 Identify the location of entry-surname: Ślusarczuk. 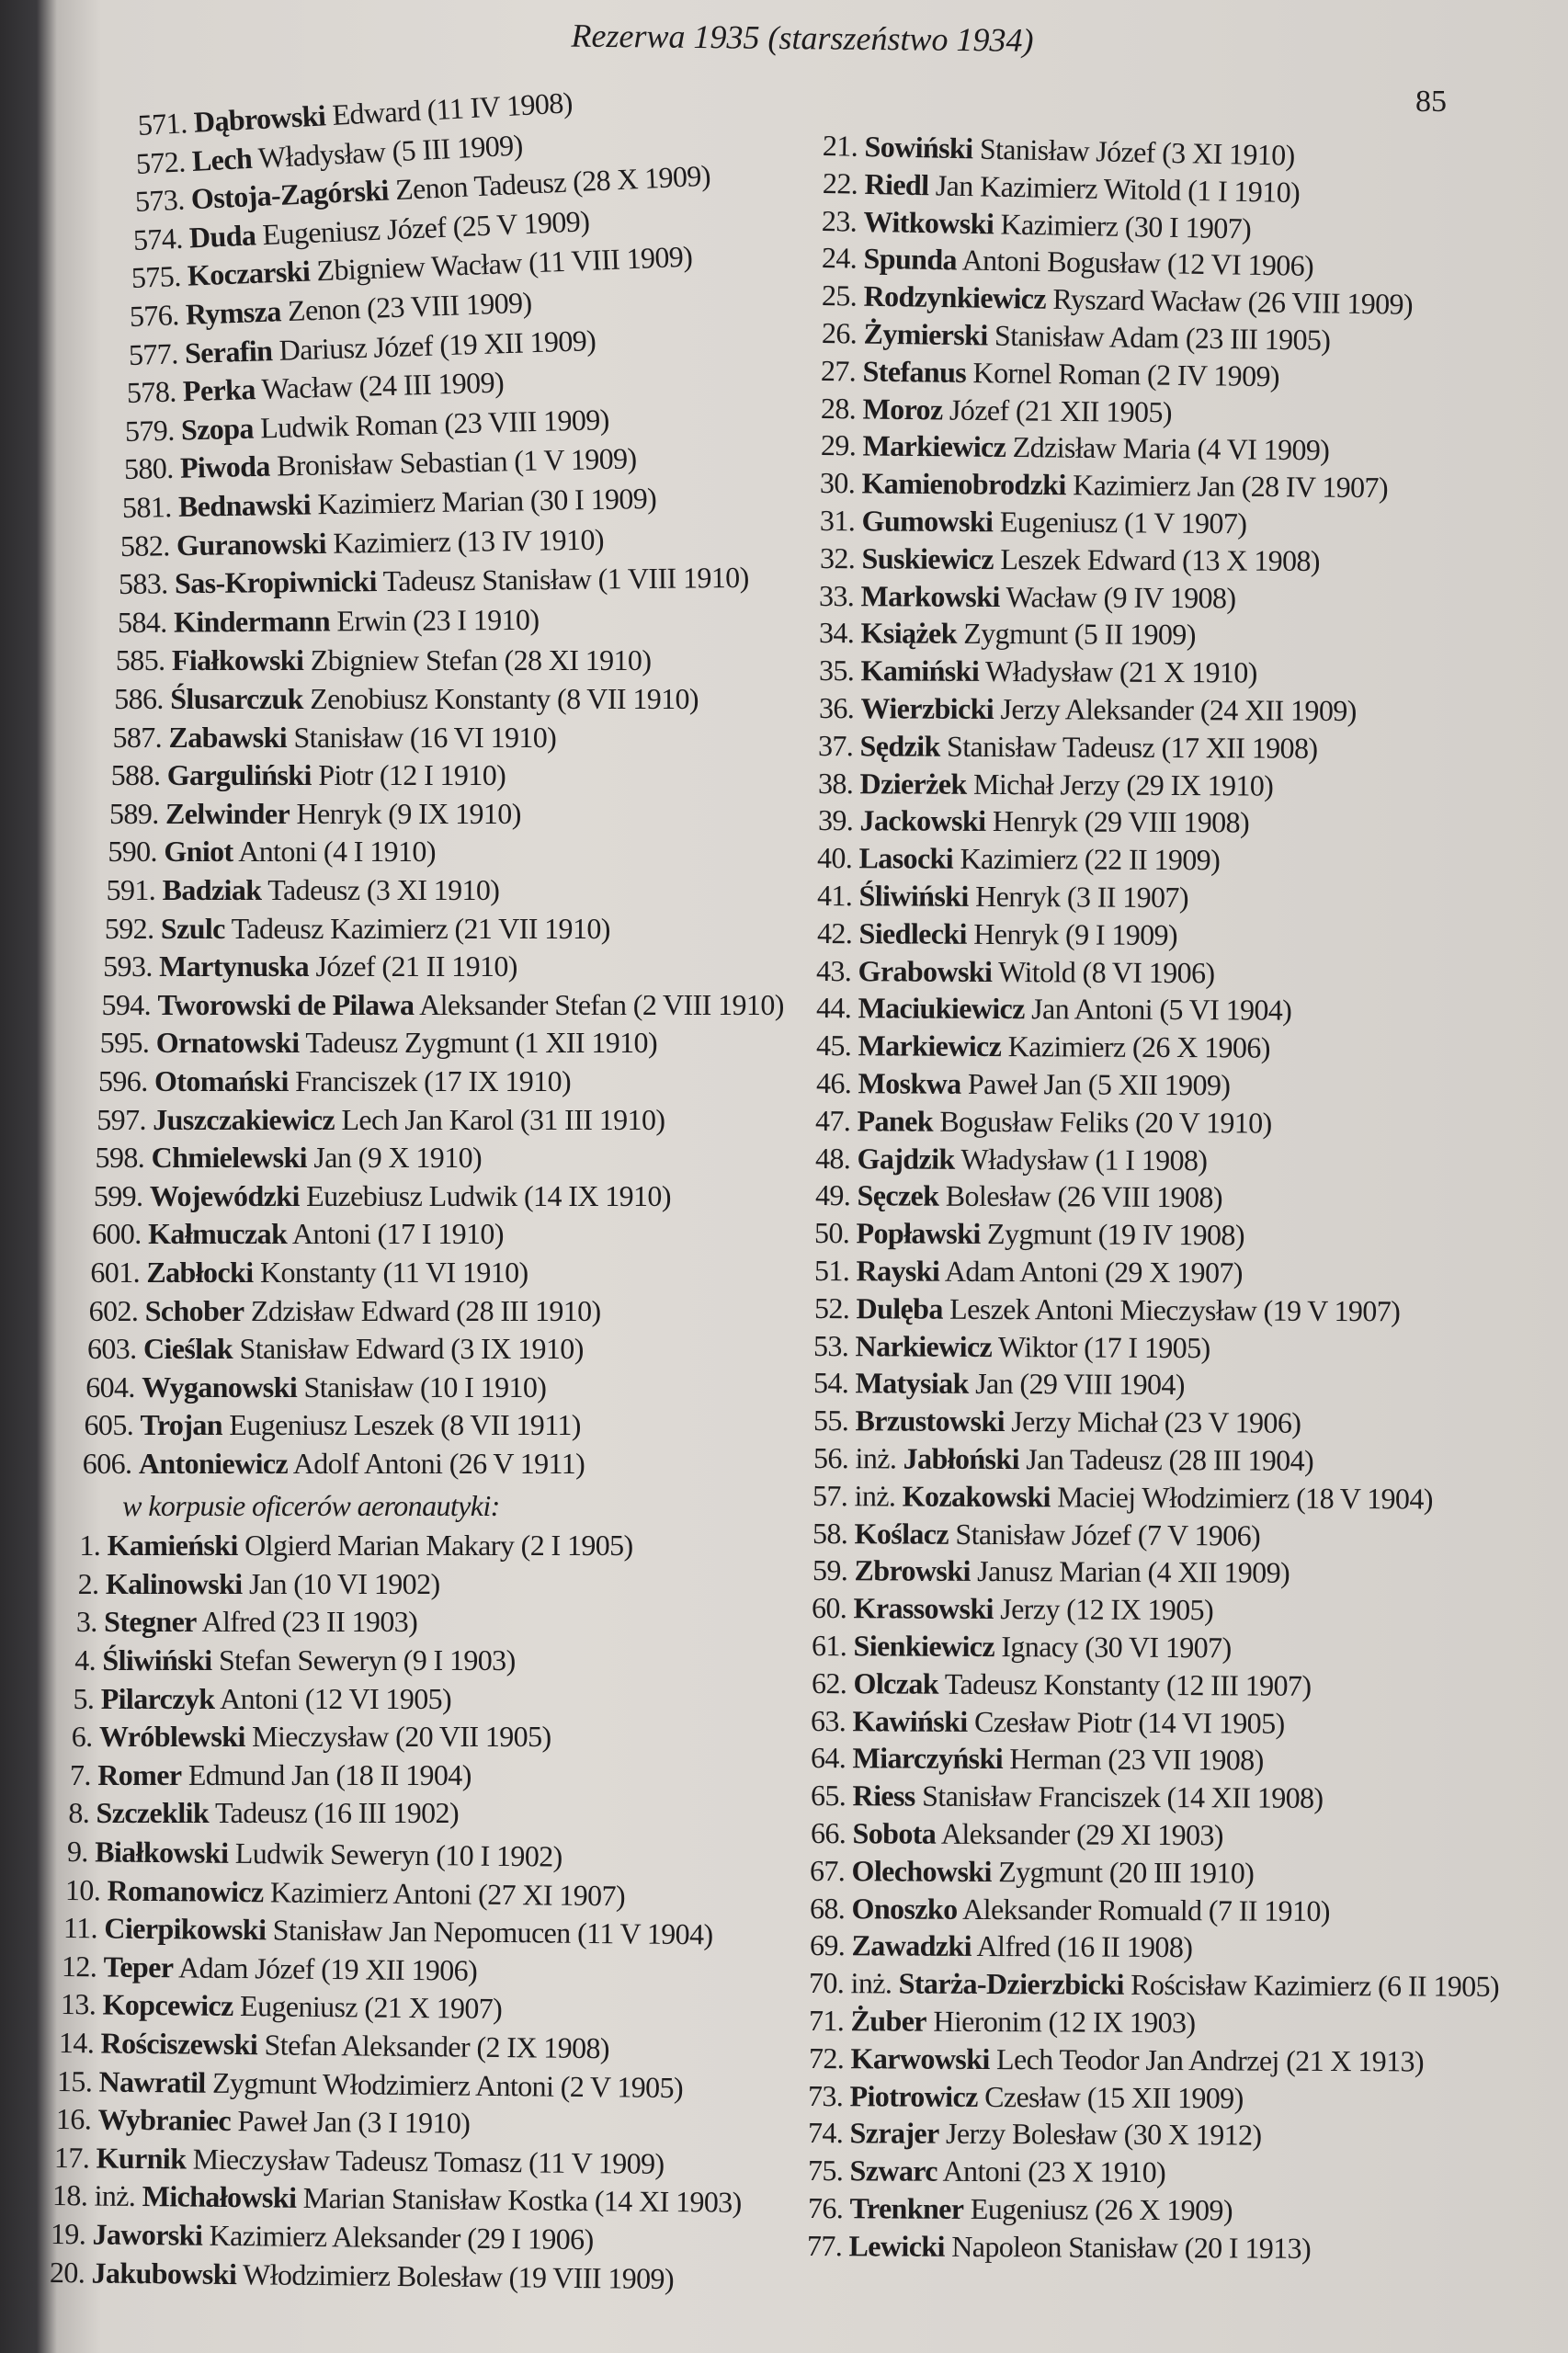
(237, 698).